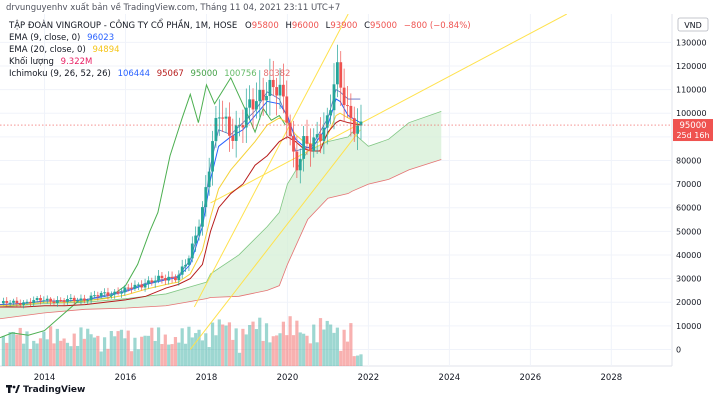 This screenshot has height=400, width=722. I want to click on open-label: O, so click(248, 26).